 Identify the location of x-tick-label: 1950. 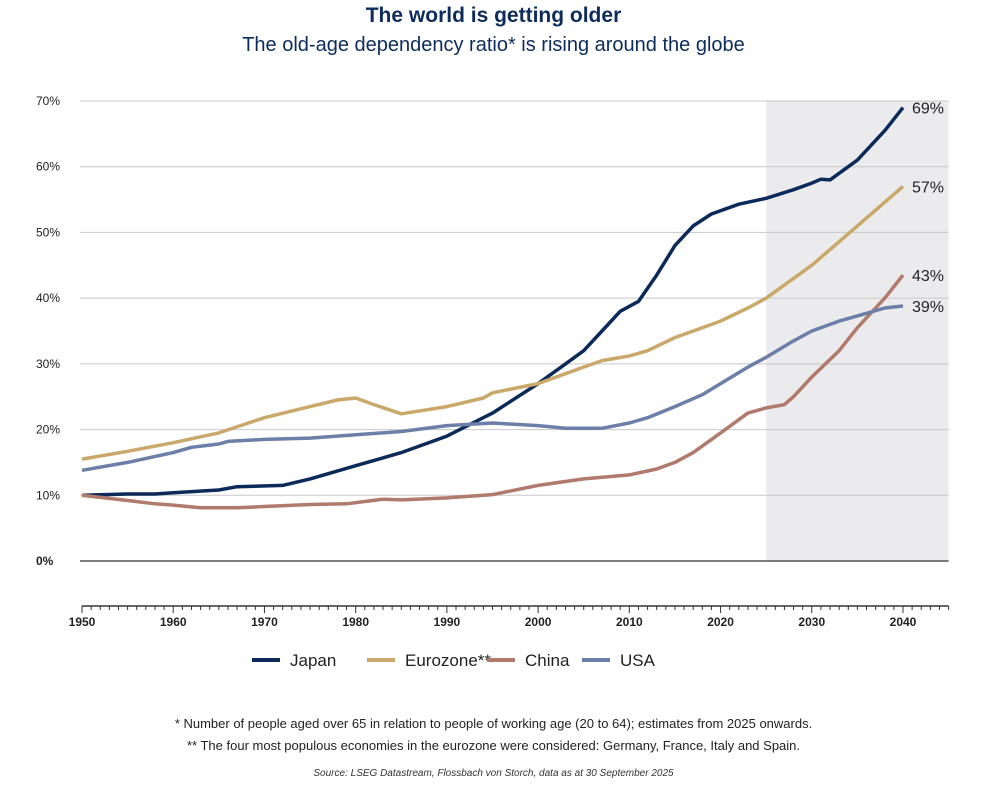
(82, 622).